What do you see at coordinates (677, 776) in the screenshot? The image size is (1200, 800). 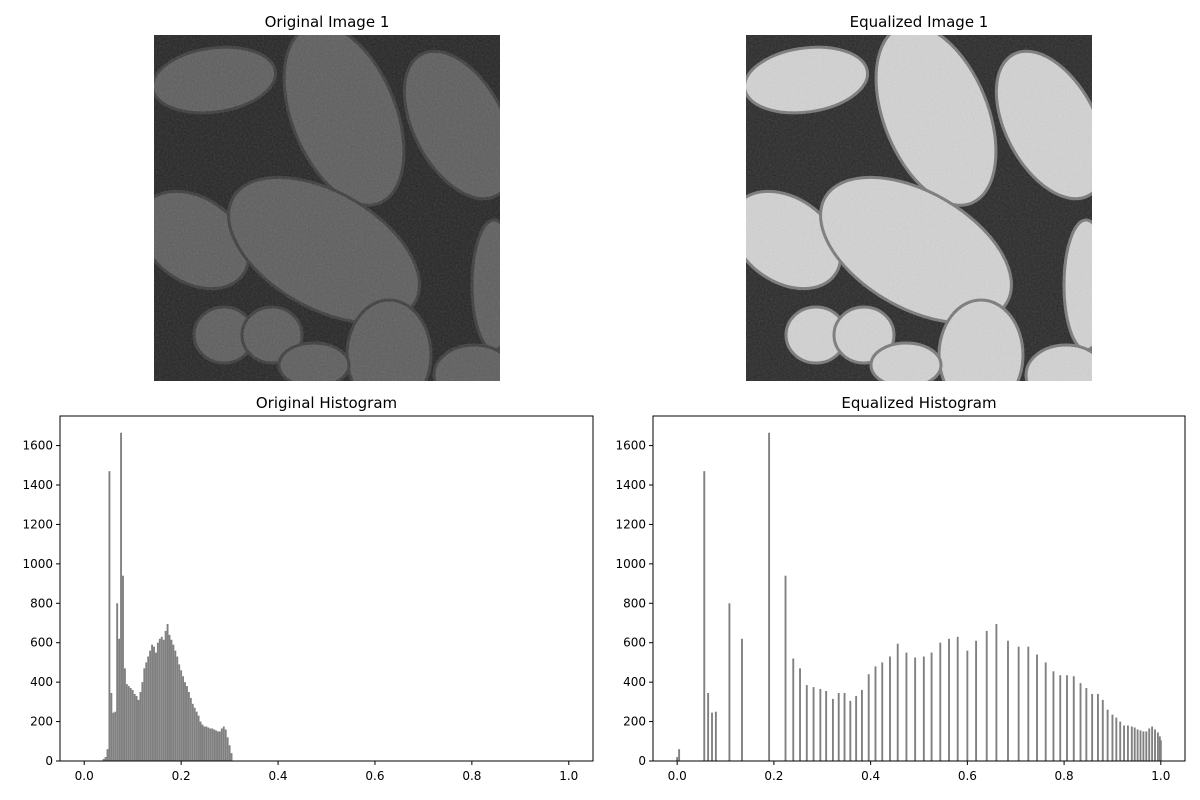 I see `eq-xtick-label: 0.0` at bounding box center [677, 776].